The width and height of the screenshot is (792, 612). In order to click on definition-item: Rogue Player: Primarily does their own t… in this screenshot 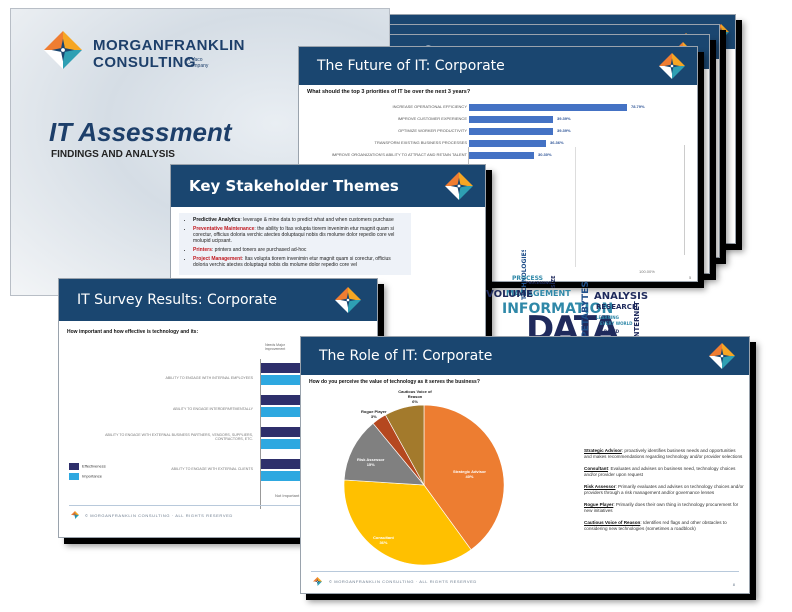, I will do `click(661, 507)`.